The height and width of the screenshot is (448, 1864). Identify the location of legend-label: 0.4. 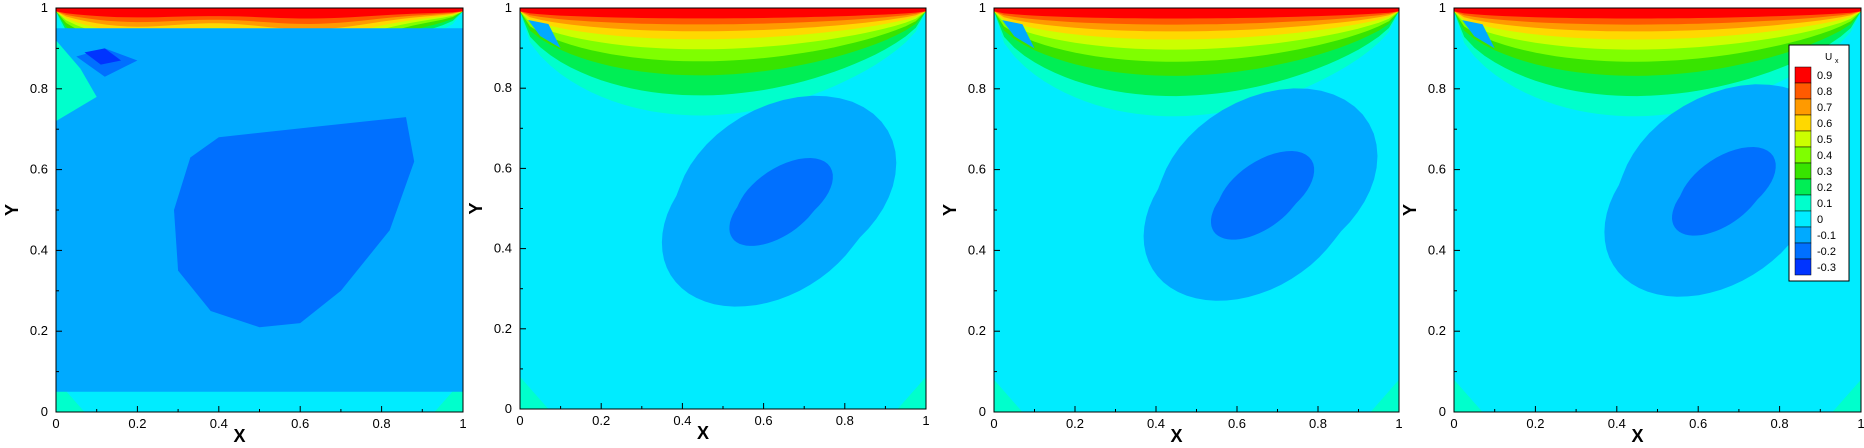
(1824, 156).